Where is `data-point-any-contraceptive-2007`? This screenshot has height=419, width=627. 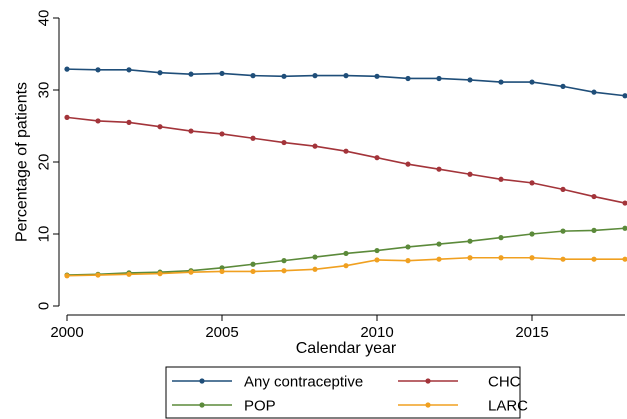
data-point-any-contraceptive-2007 is located at coordinates (284, 76).